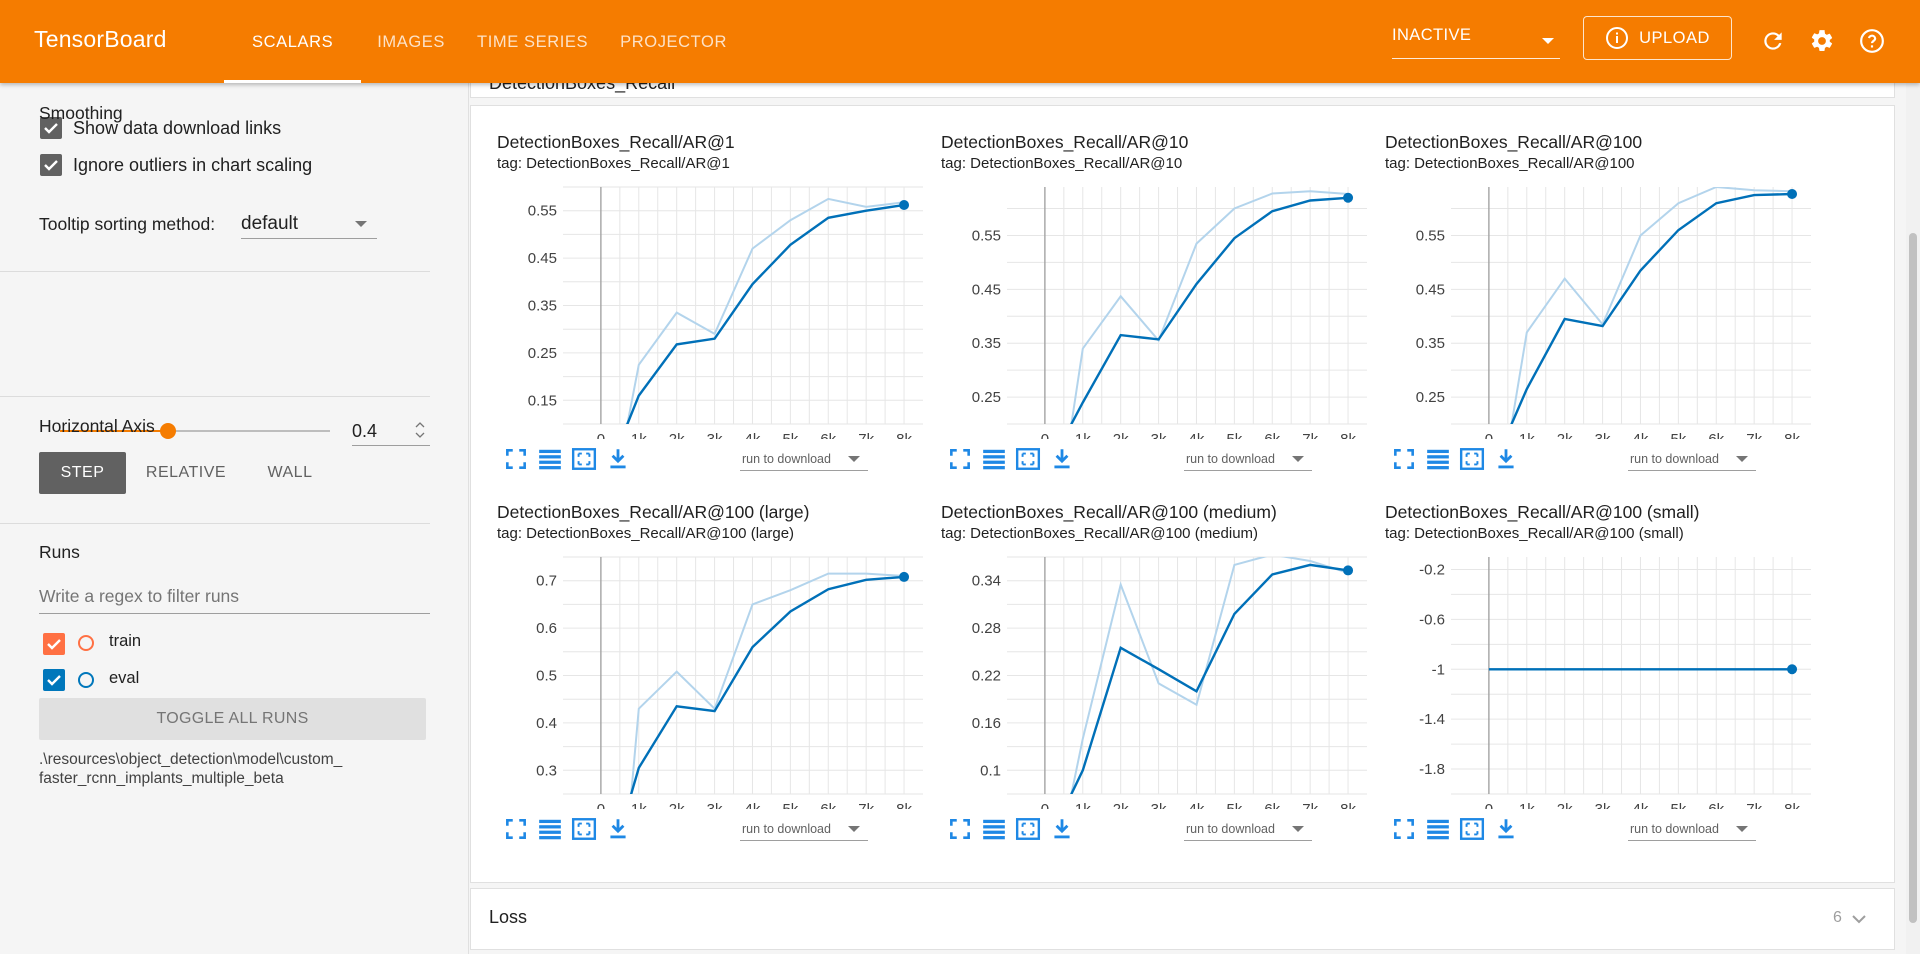 Image resolution: width=1920 pixels, height=954 pixels. Describe the element at coordinates (986, 397) in the screenshot. I see `y-tick-label: 0.25` at that location.